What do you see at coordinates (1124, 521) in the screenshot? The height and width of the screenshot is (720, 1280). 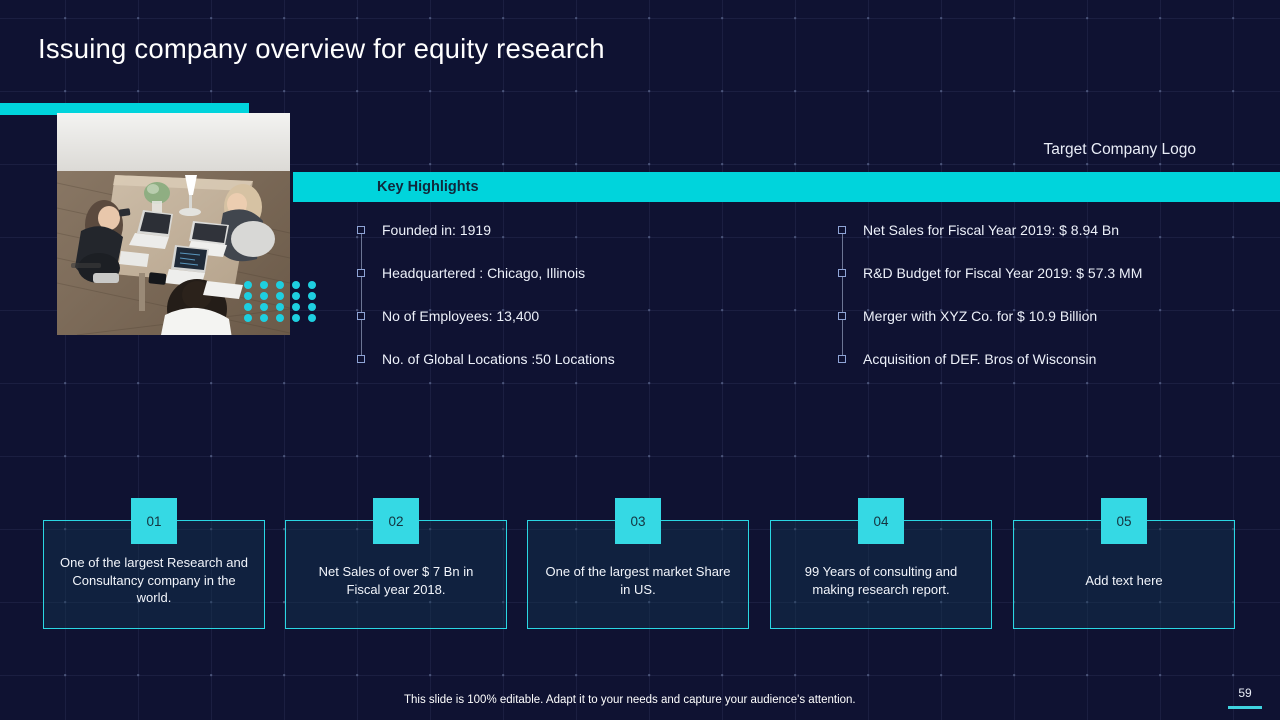 I see `card-number-badge: 05` at bounding box center [1124, 521].